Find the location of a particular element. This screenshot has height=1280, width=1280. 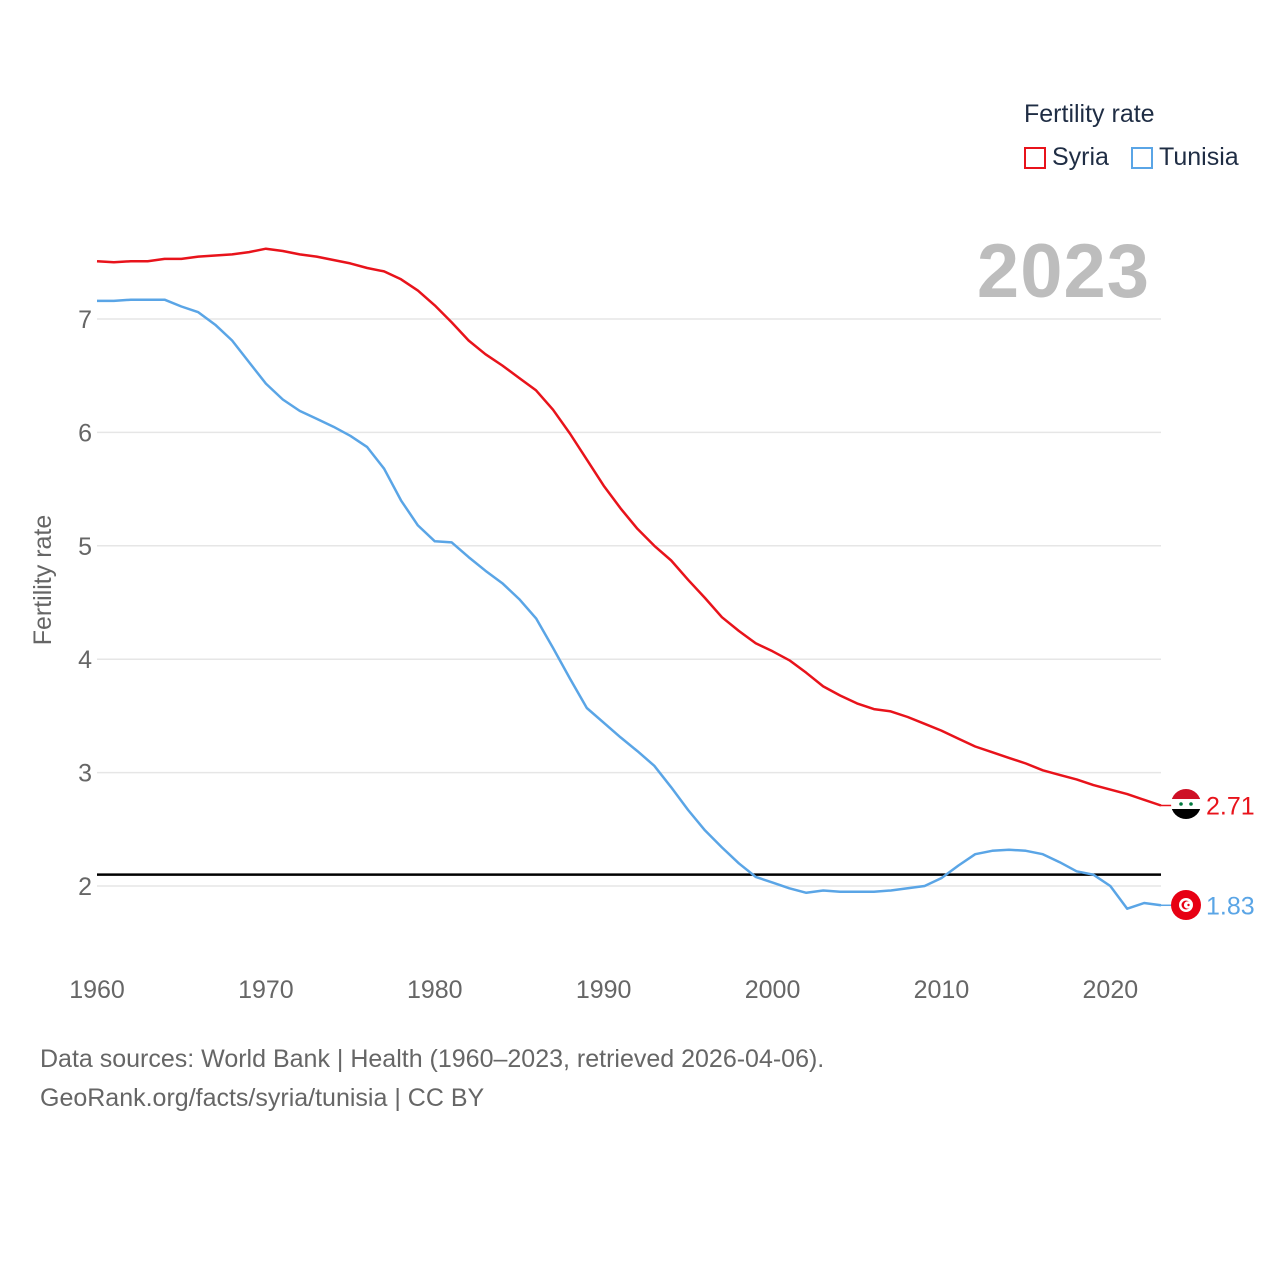

x-tick-label-2010: 2010 is located at coordinates (942, 990).